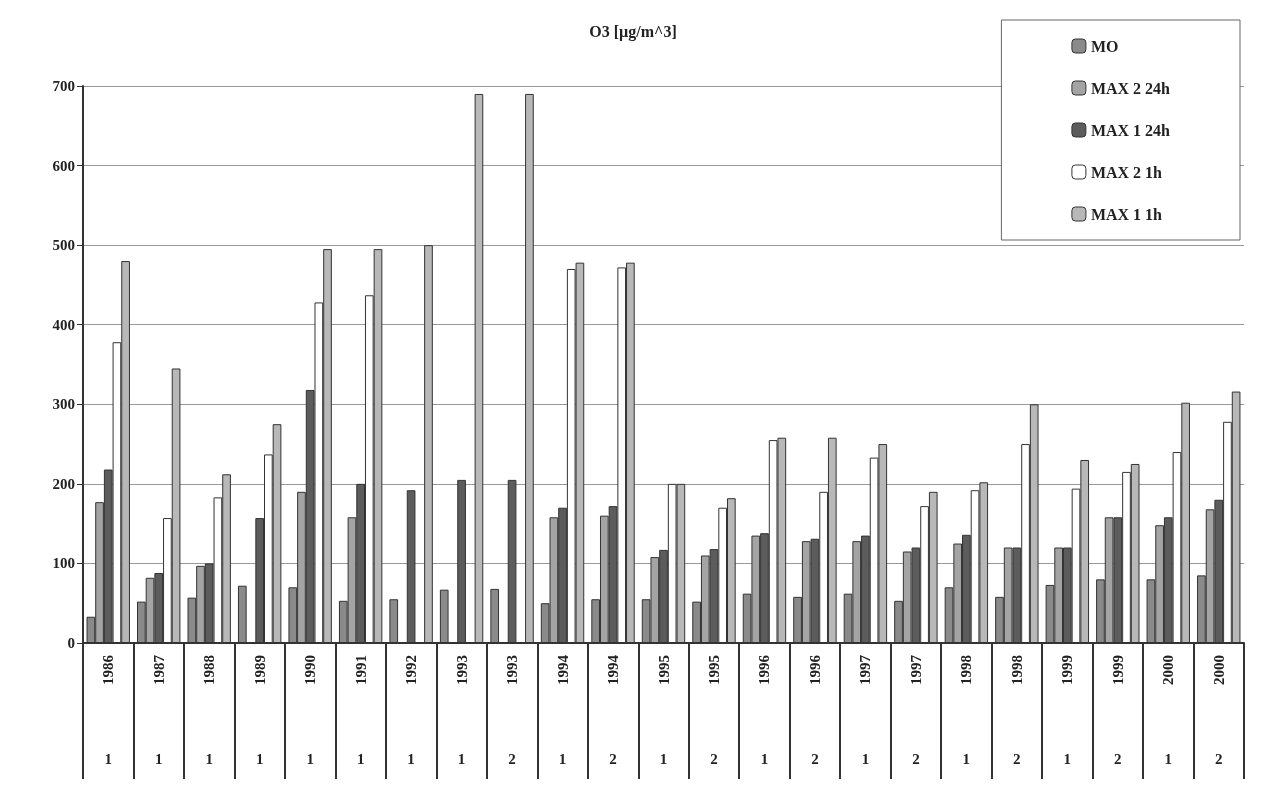  Describe the element at coordinates (1168, 711) in the screenshot. I see `category-label: 2000 1` at that location.